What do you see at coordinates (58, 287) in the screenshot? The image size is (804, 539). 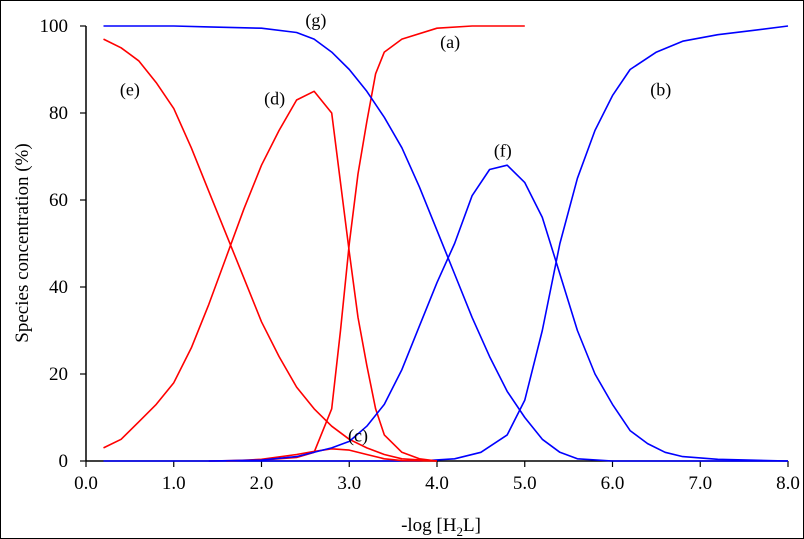 I see `y-tick-label: 40` at bounding box center [58, 287].